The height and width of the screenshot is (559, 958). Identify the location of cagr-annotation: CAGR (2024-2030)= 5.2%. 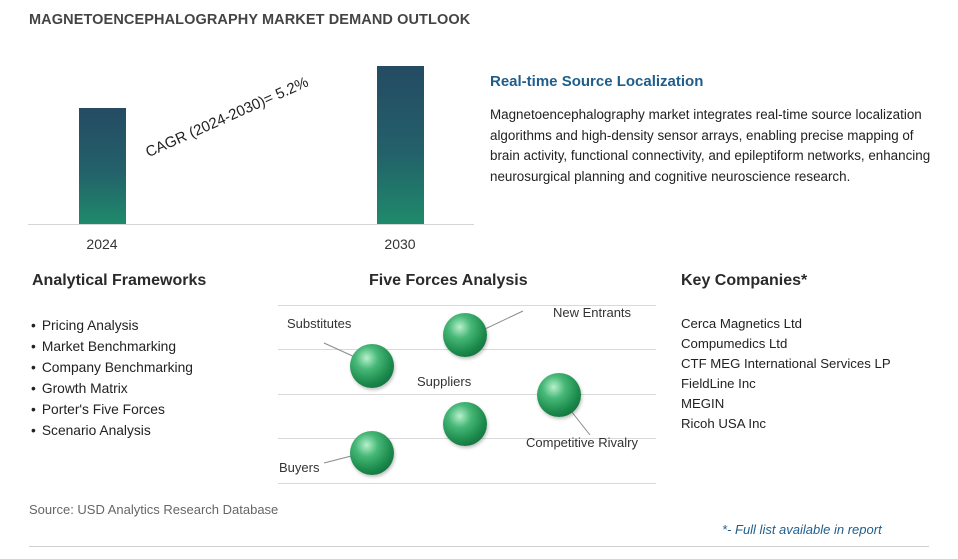
(227, 117).